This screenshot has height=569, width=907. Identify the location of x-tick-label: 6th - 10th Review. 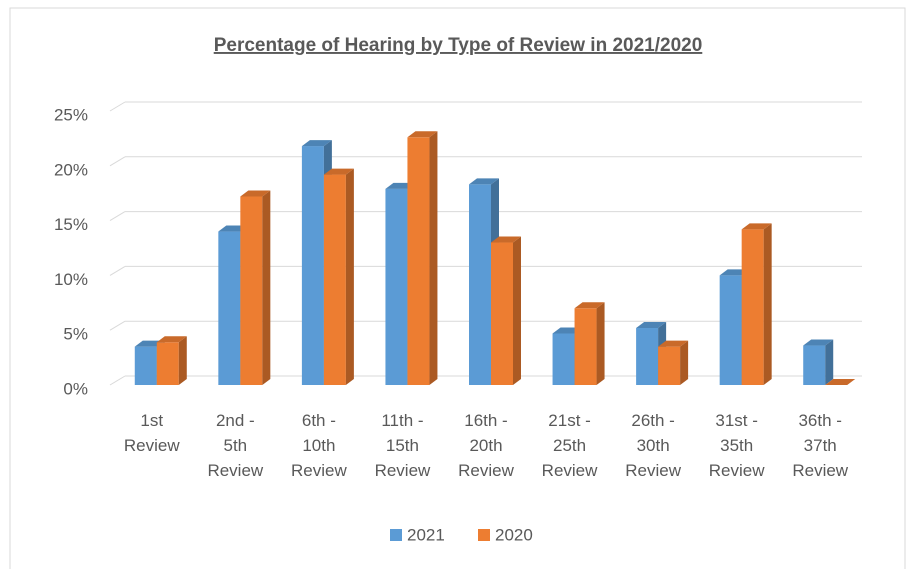
(319, 445).